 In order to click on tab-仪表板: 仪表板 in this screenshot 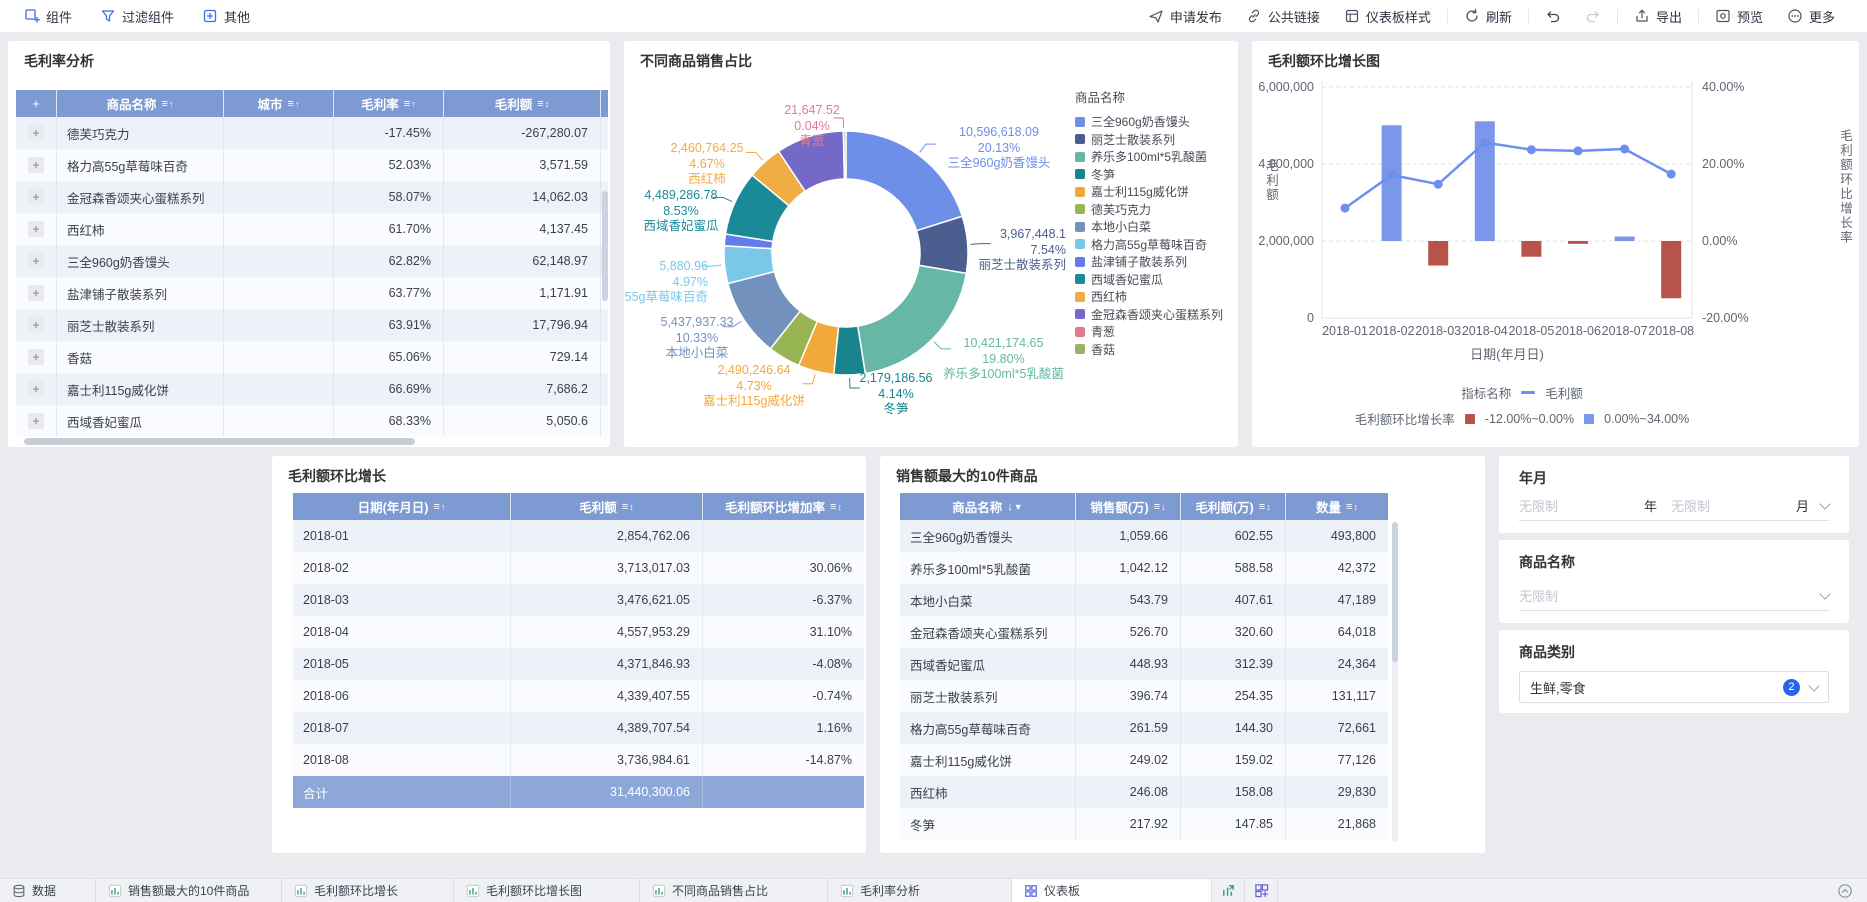, I will do `click(1112, 890)`.